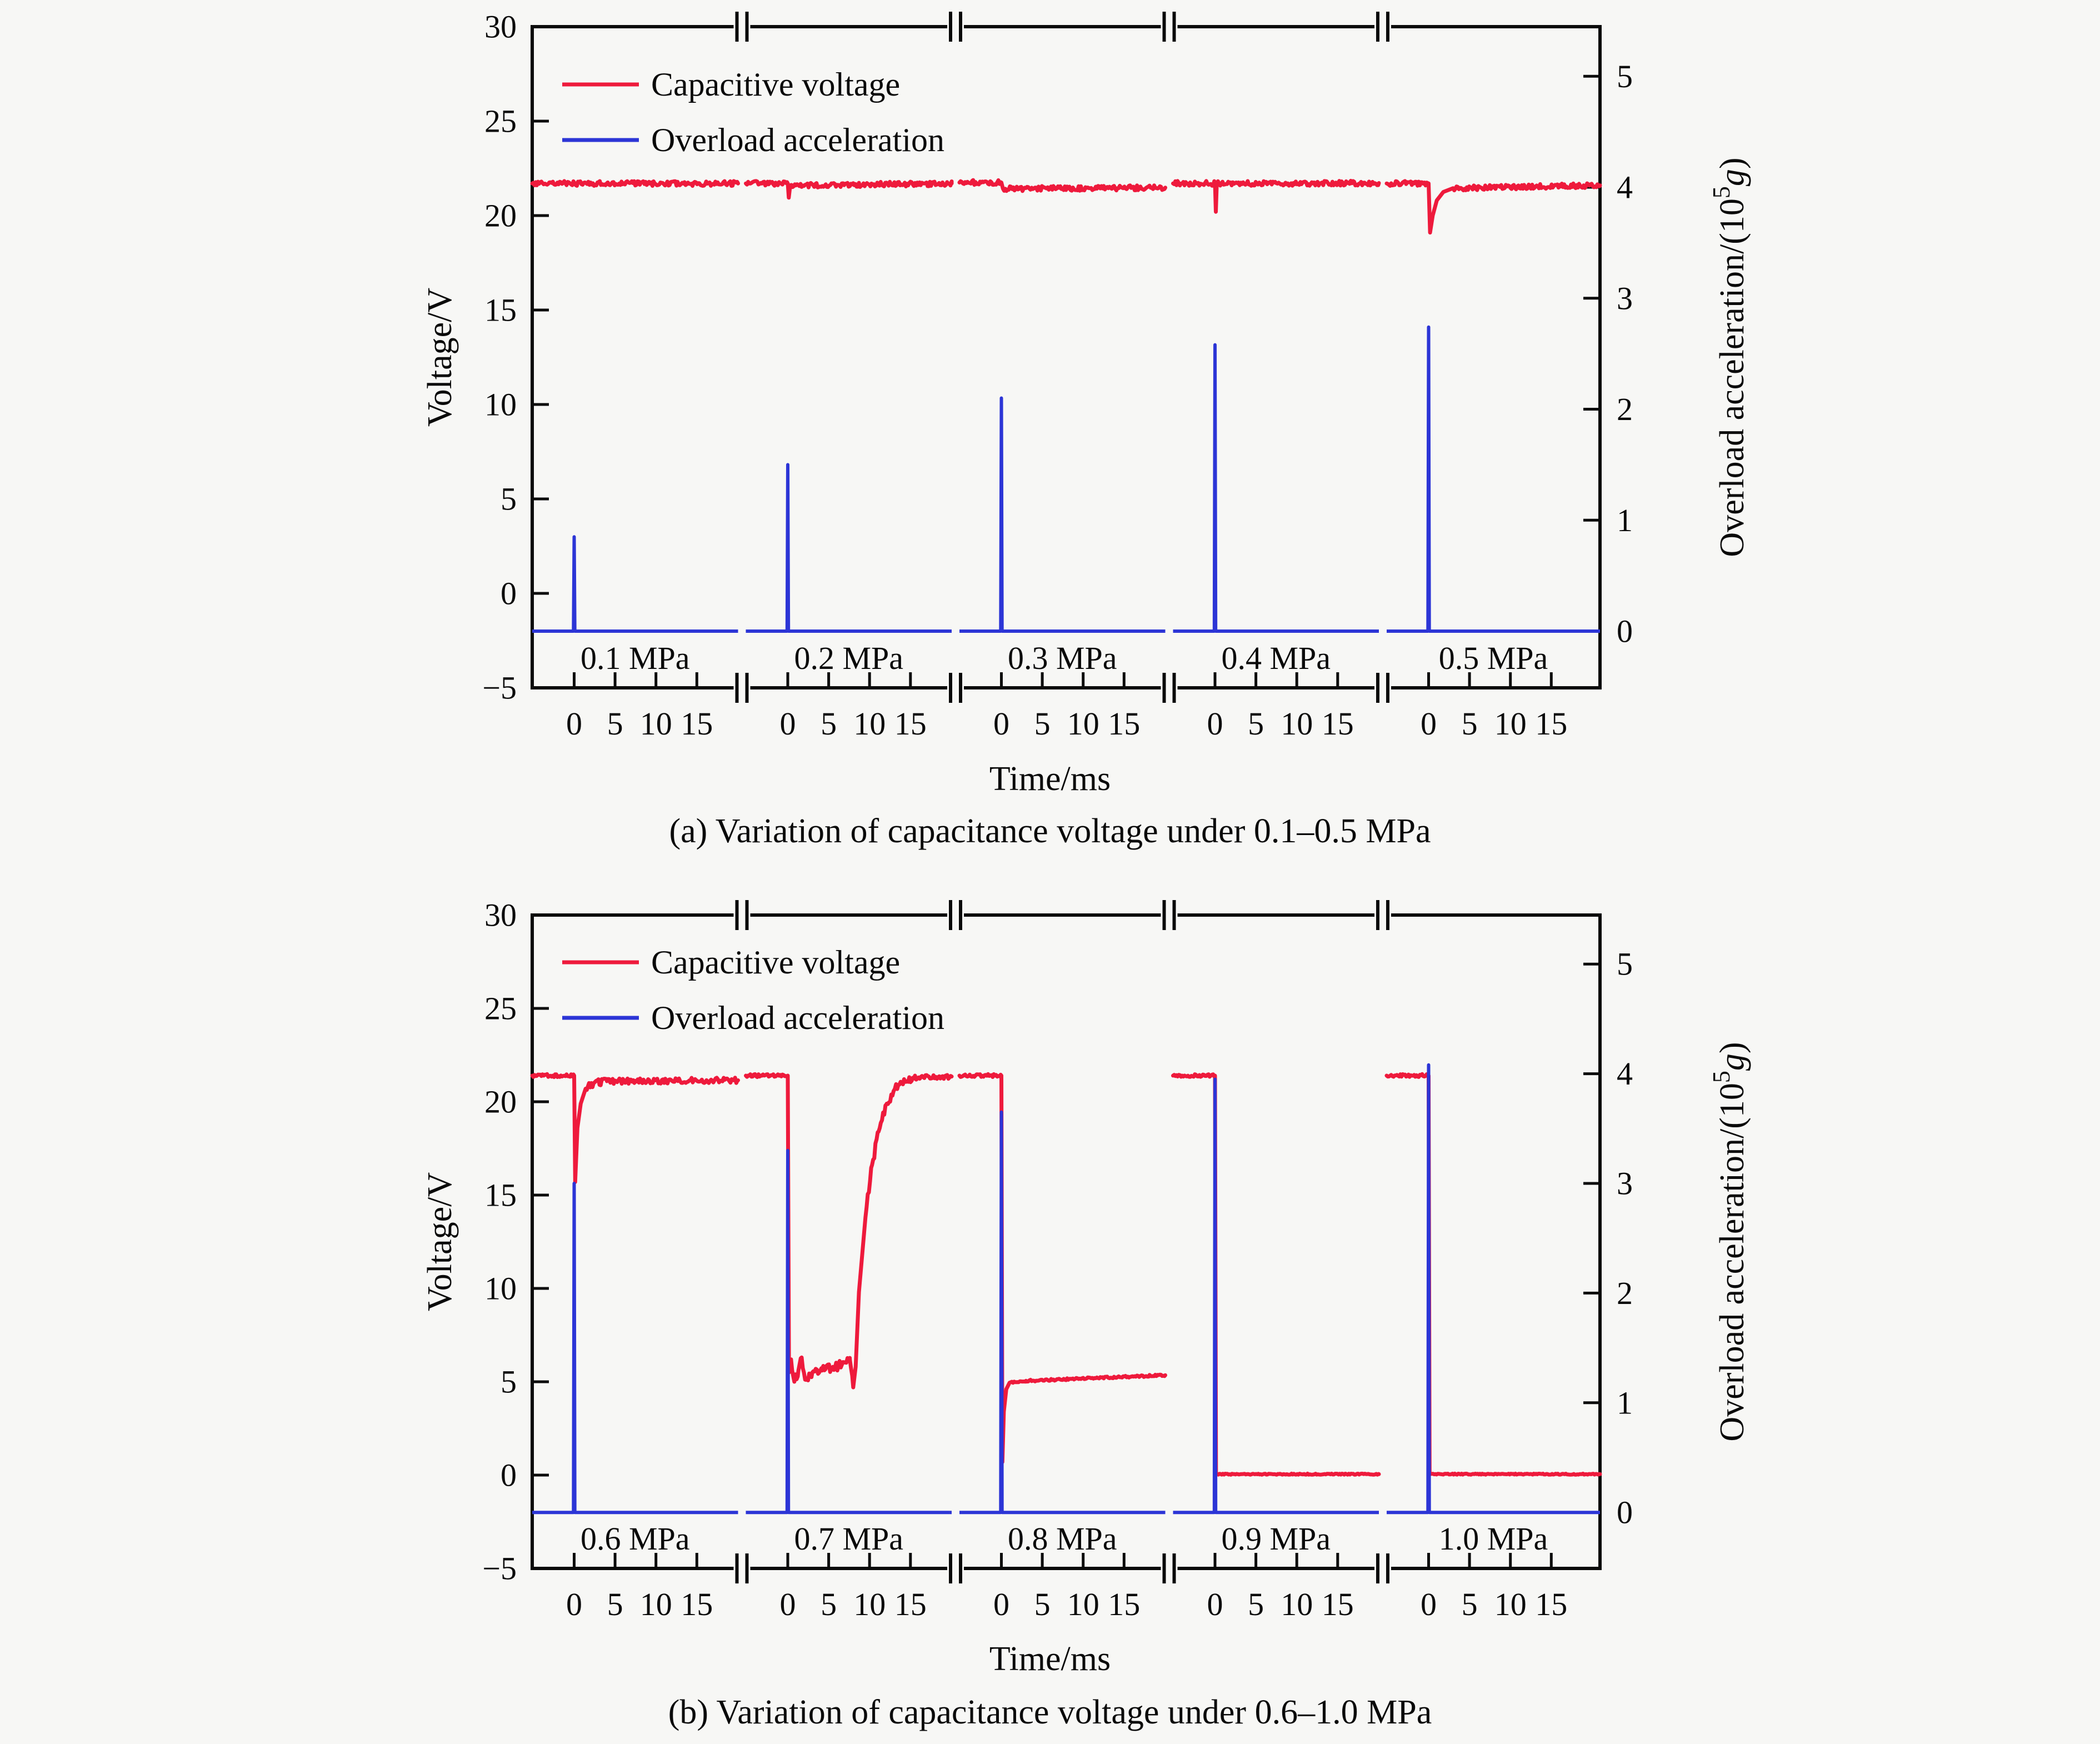 This screenshot has width=2100, height=1744. Describe the element at coordinates (1062, 1539) in the screenshot. I see `segment-label: 0.8 MPa` at that location.